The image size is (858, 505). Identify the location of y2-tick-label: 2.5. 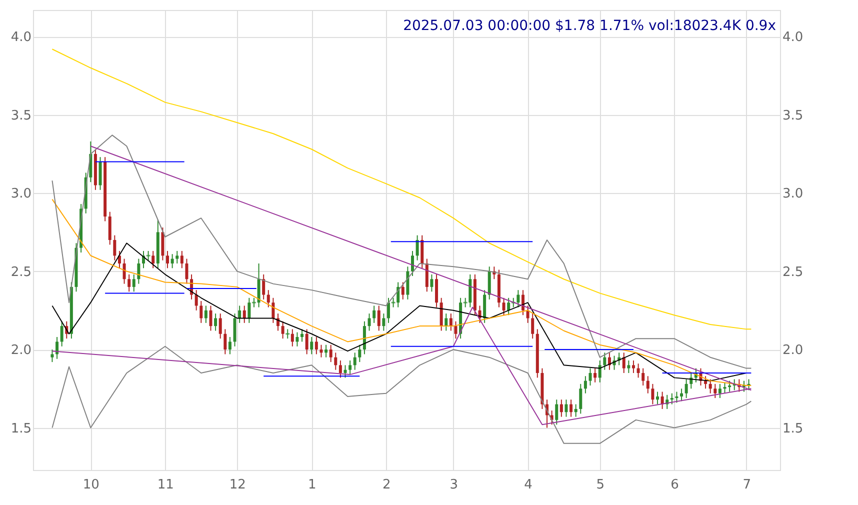
(793, 272).